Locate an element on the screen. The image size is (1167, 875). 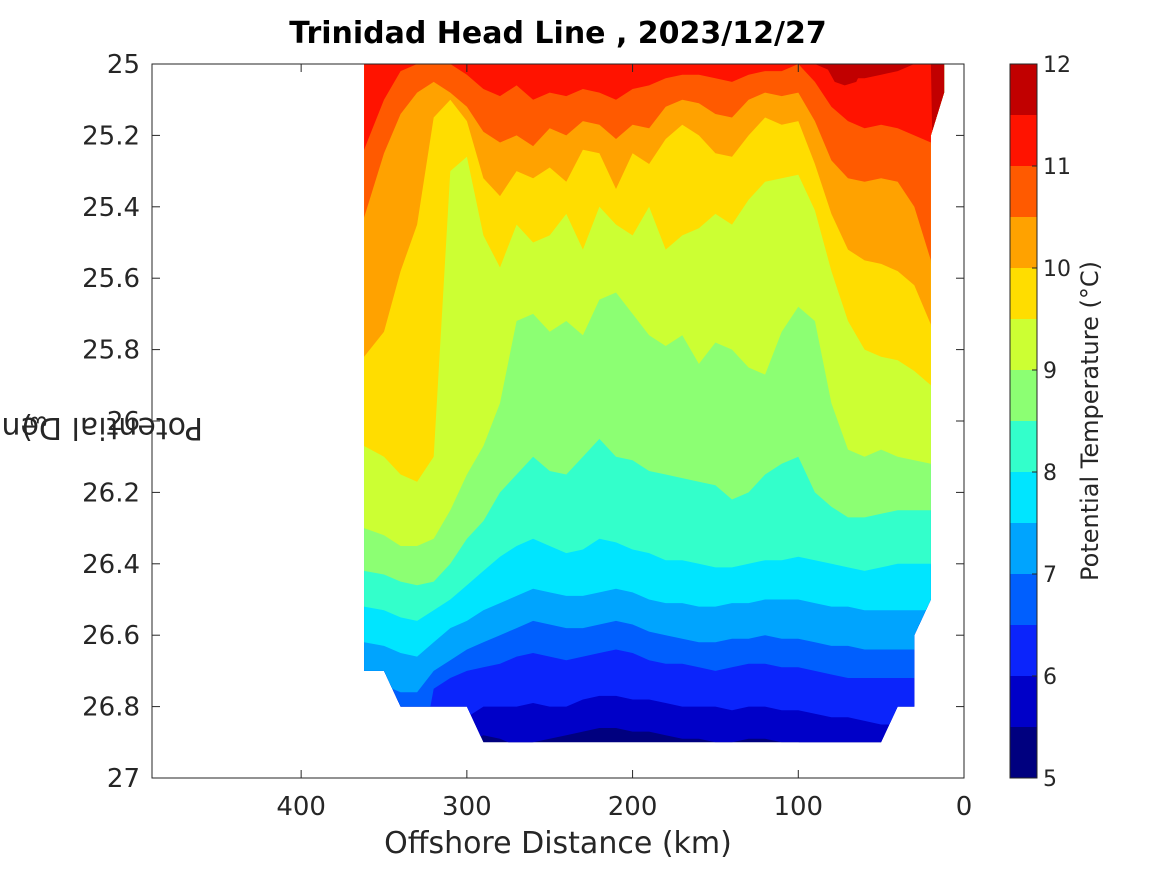
colorbar-tick-label: 12 is located at coordinates (1057, 65).